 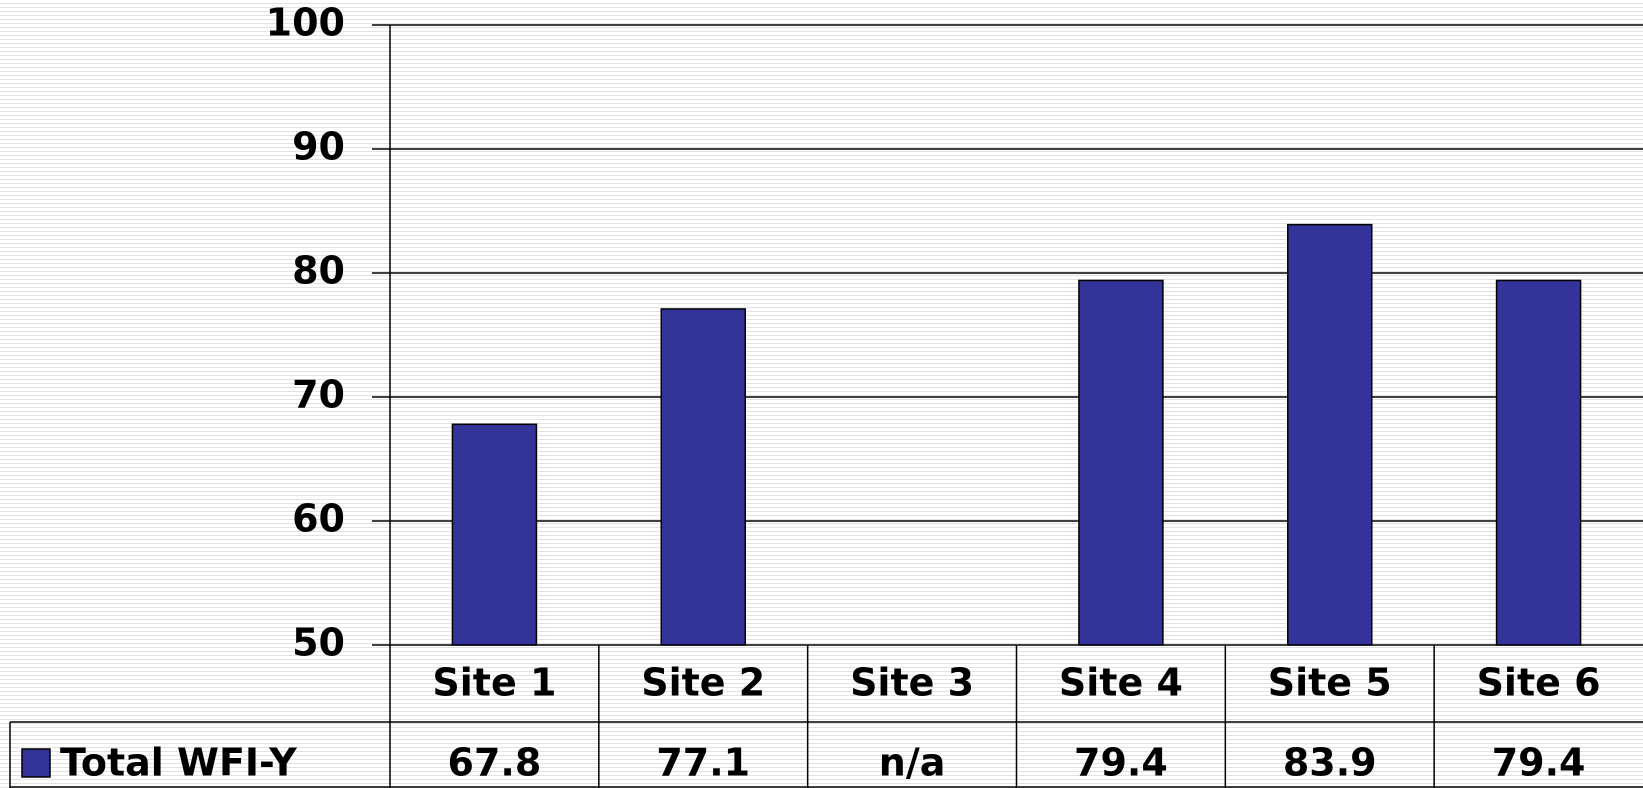 What do you see at coordinates (703, 683) in the screenshot?
I see `x-tick-label: Site 2` at bounding box center [703, 683].